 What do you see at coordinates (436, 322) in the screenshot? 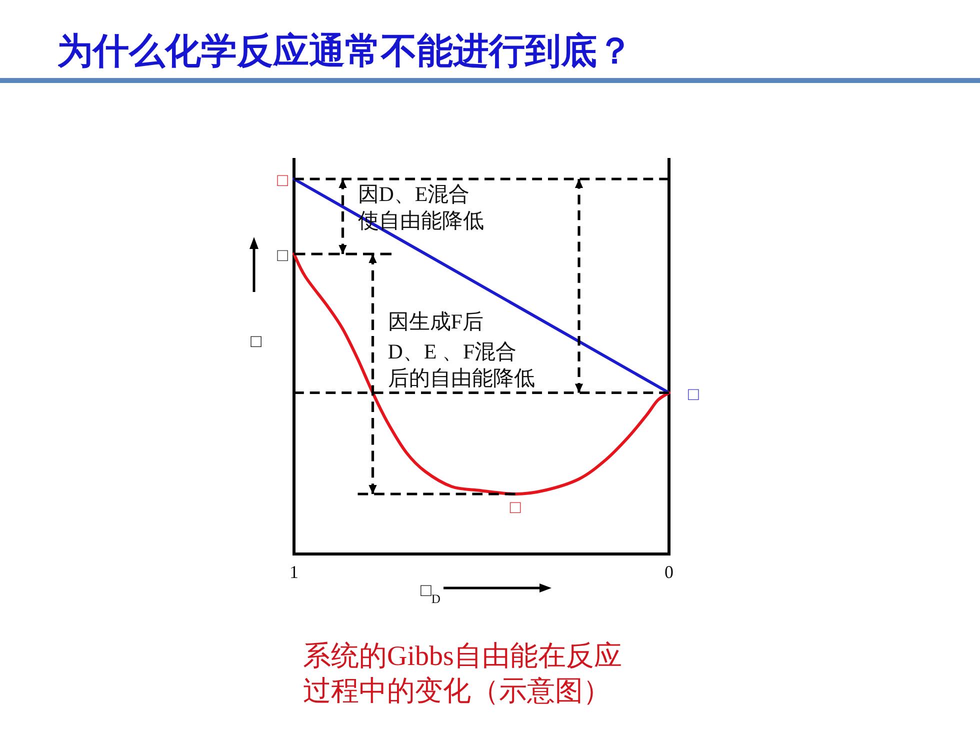
I see `annotation: 因生成F后` at bounding box center [436, 322].